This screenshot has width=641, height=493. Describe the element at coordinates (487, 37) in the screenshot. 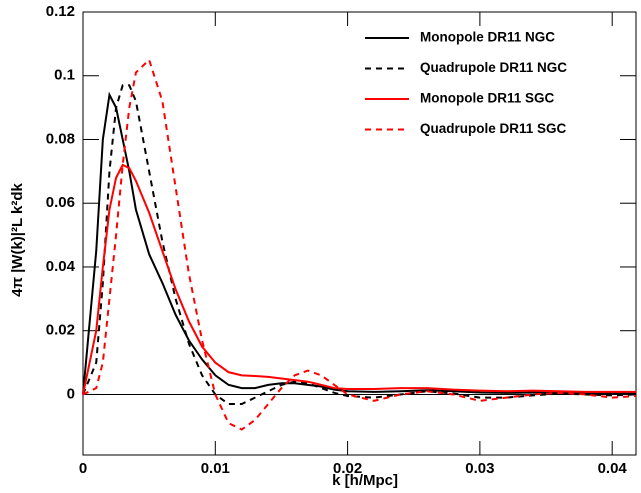

I see `legend-label: Monopole DR11 NGC` at that location.